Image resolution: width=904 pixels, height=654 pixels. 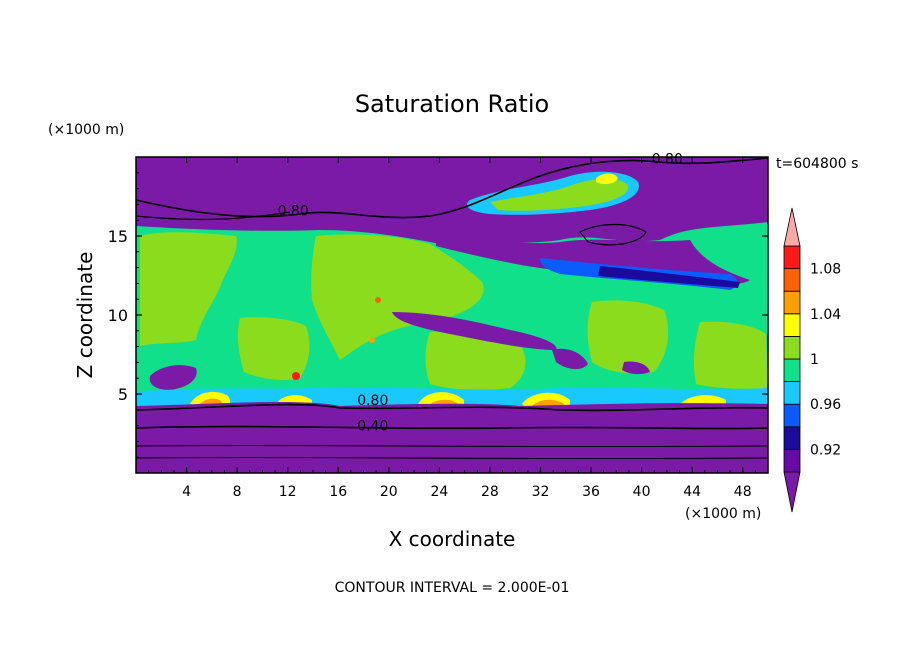 I want to click on moist-region-38km, so click(x=628, y=337).